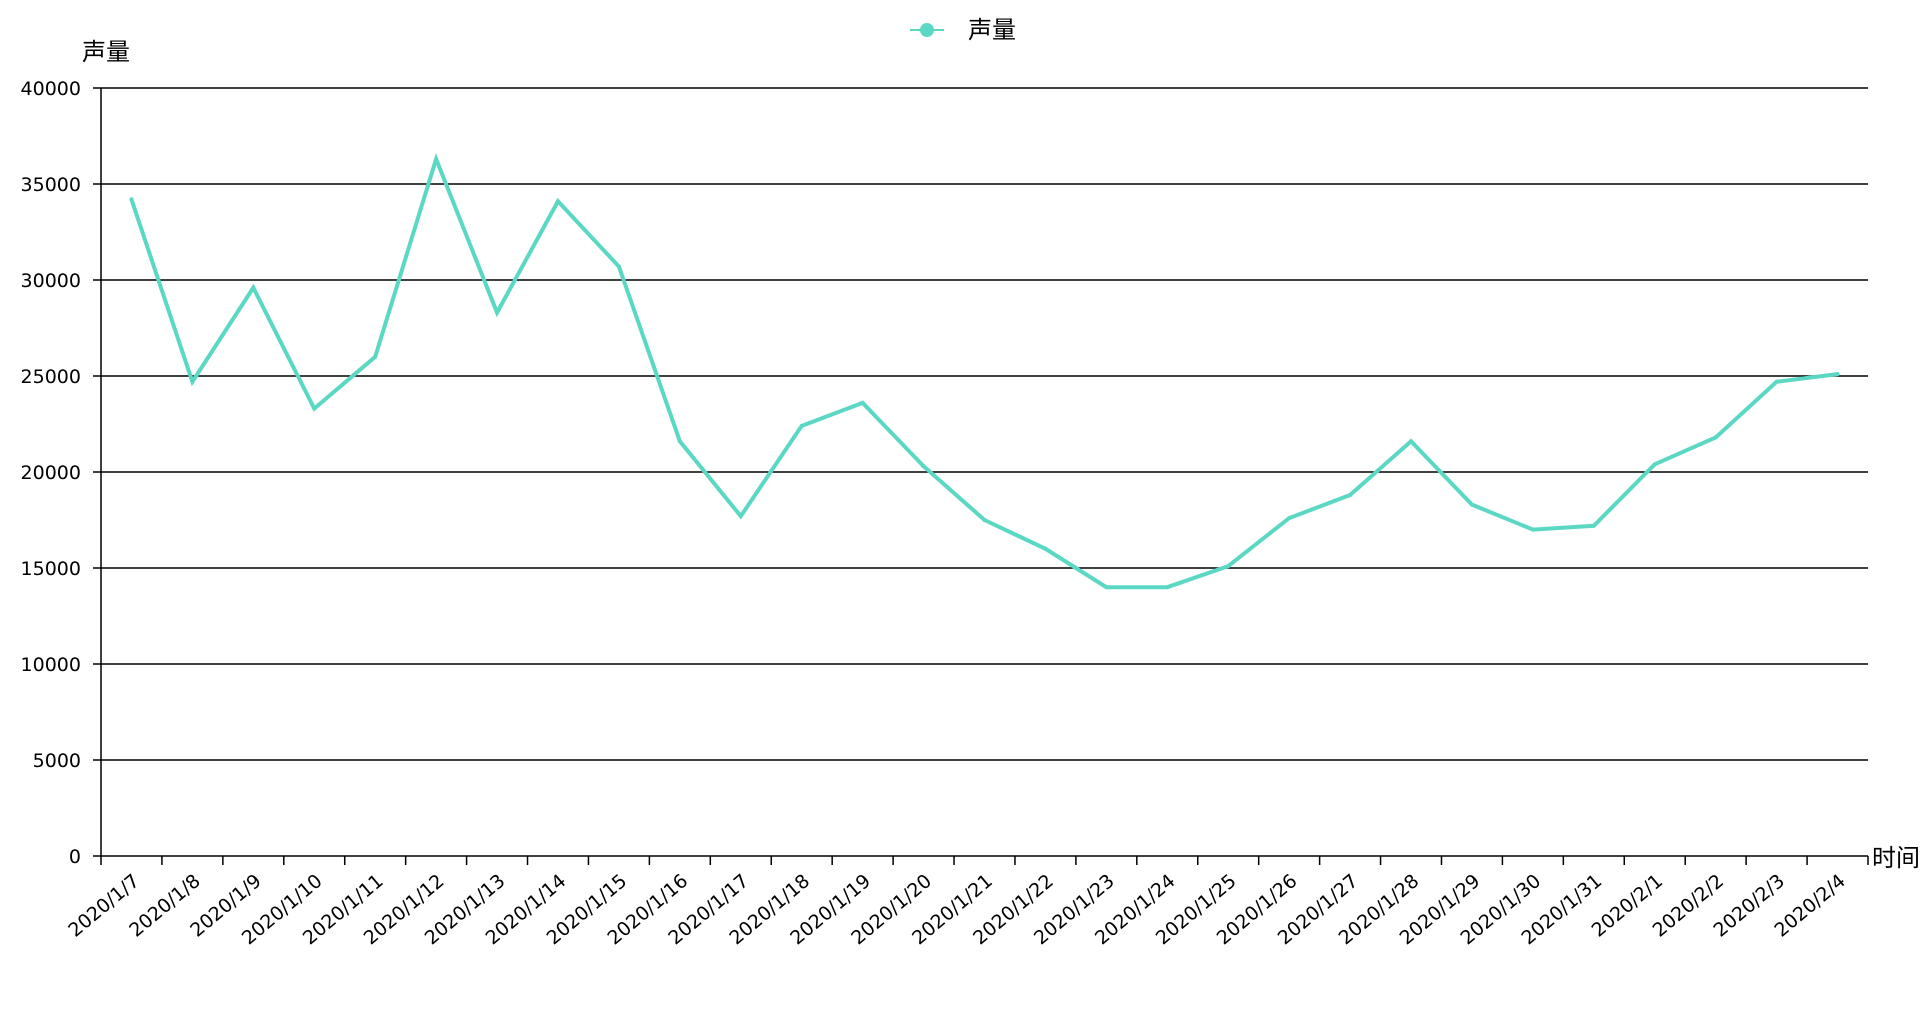 The width and height of the screenshot is (1920, 1013). What do you see at coordinates (992, 30) in the screenshot?
I see `legend-label: 声量` at bounding box center [992, 30].